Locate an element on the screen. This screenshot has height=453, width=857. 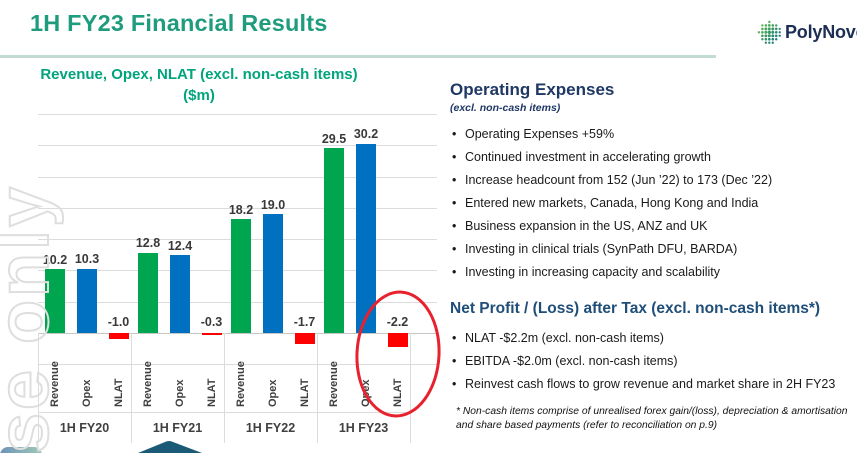
polynovo-logo: PolyNovo is located at coordinates (807, 32).